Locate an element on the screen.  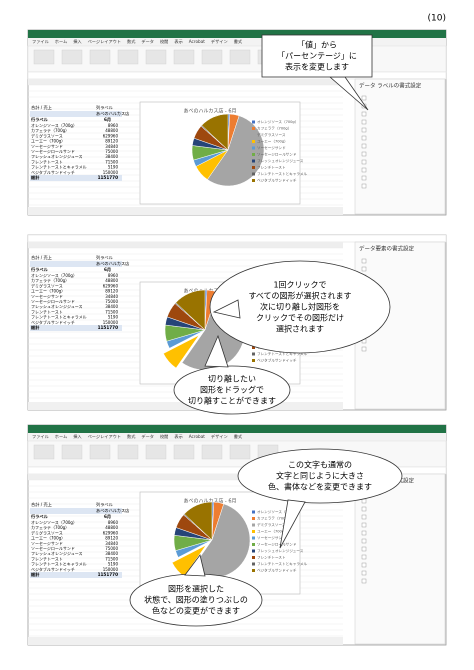
table-item: ソーセージロールサンド is located at coordinates (53, 301).